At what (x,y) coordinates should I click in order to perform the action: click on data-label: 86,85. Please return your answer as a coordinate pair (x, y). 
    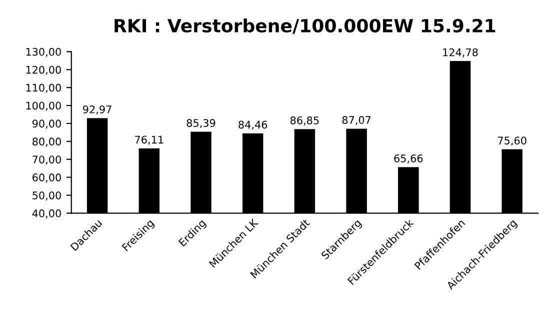
    Looking at the image, I should click on (304, 121).